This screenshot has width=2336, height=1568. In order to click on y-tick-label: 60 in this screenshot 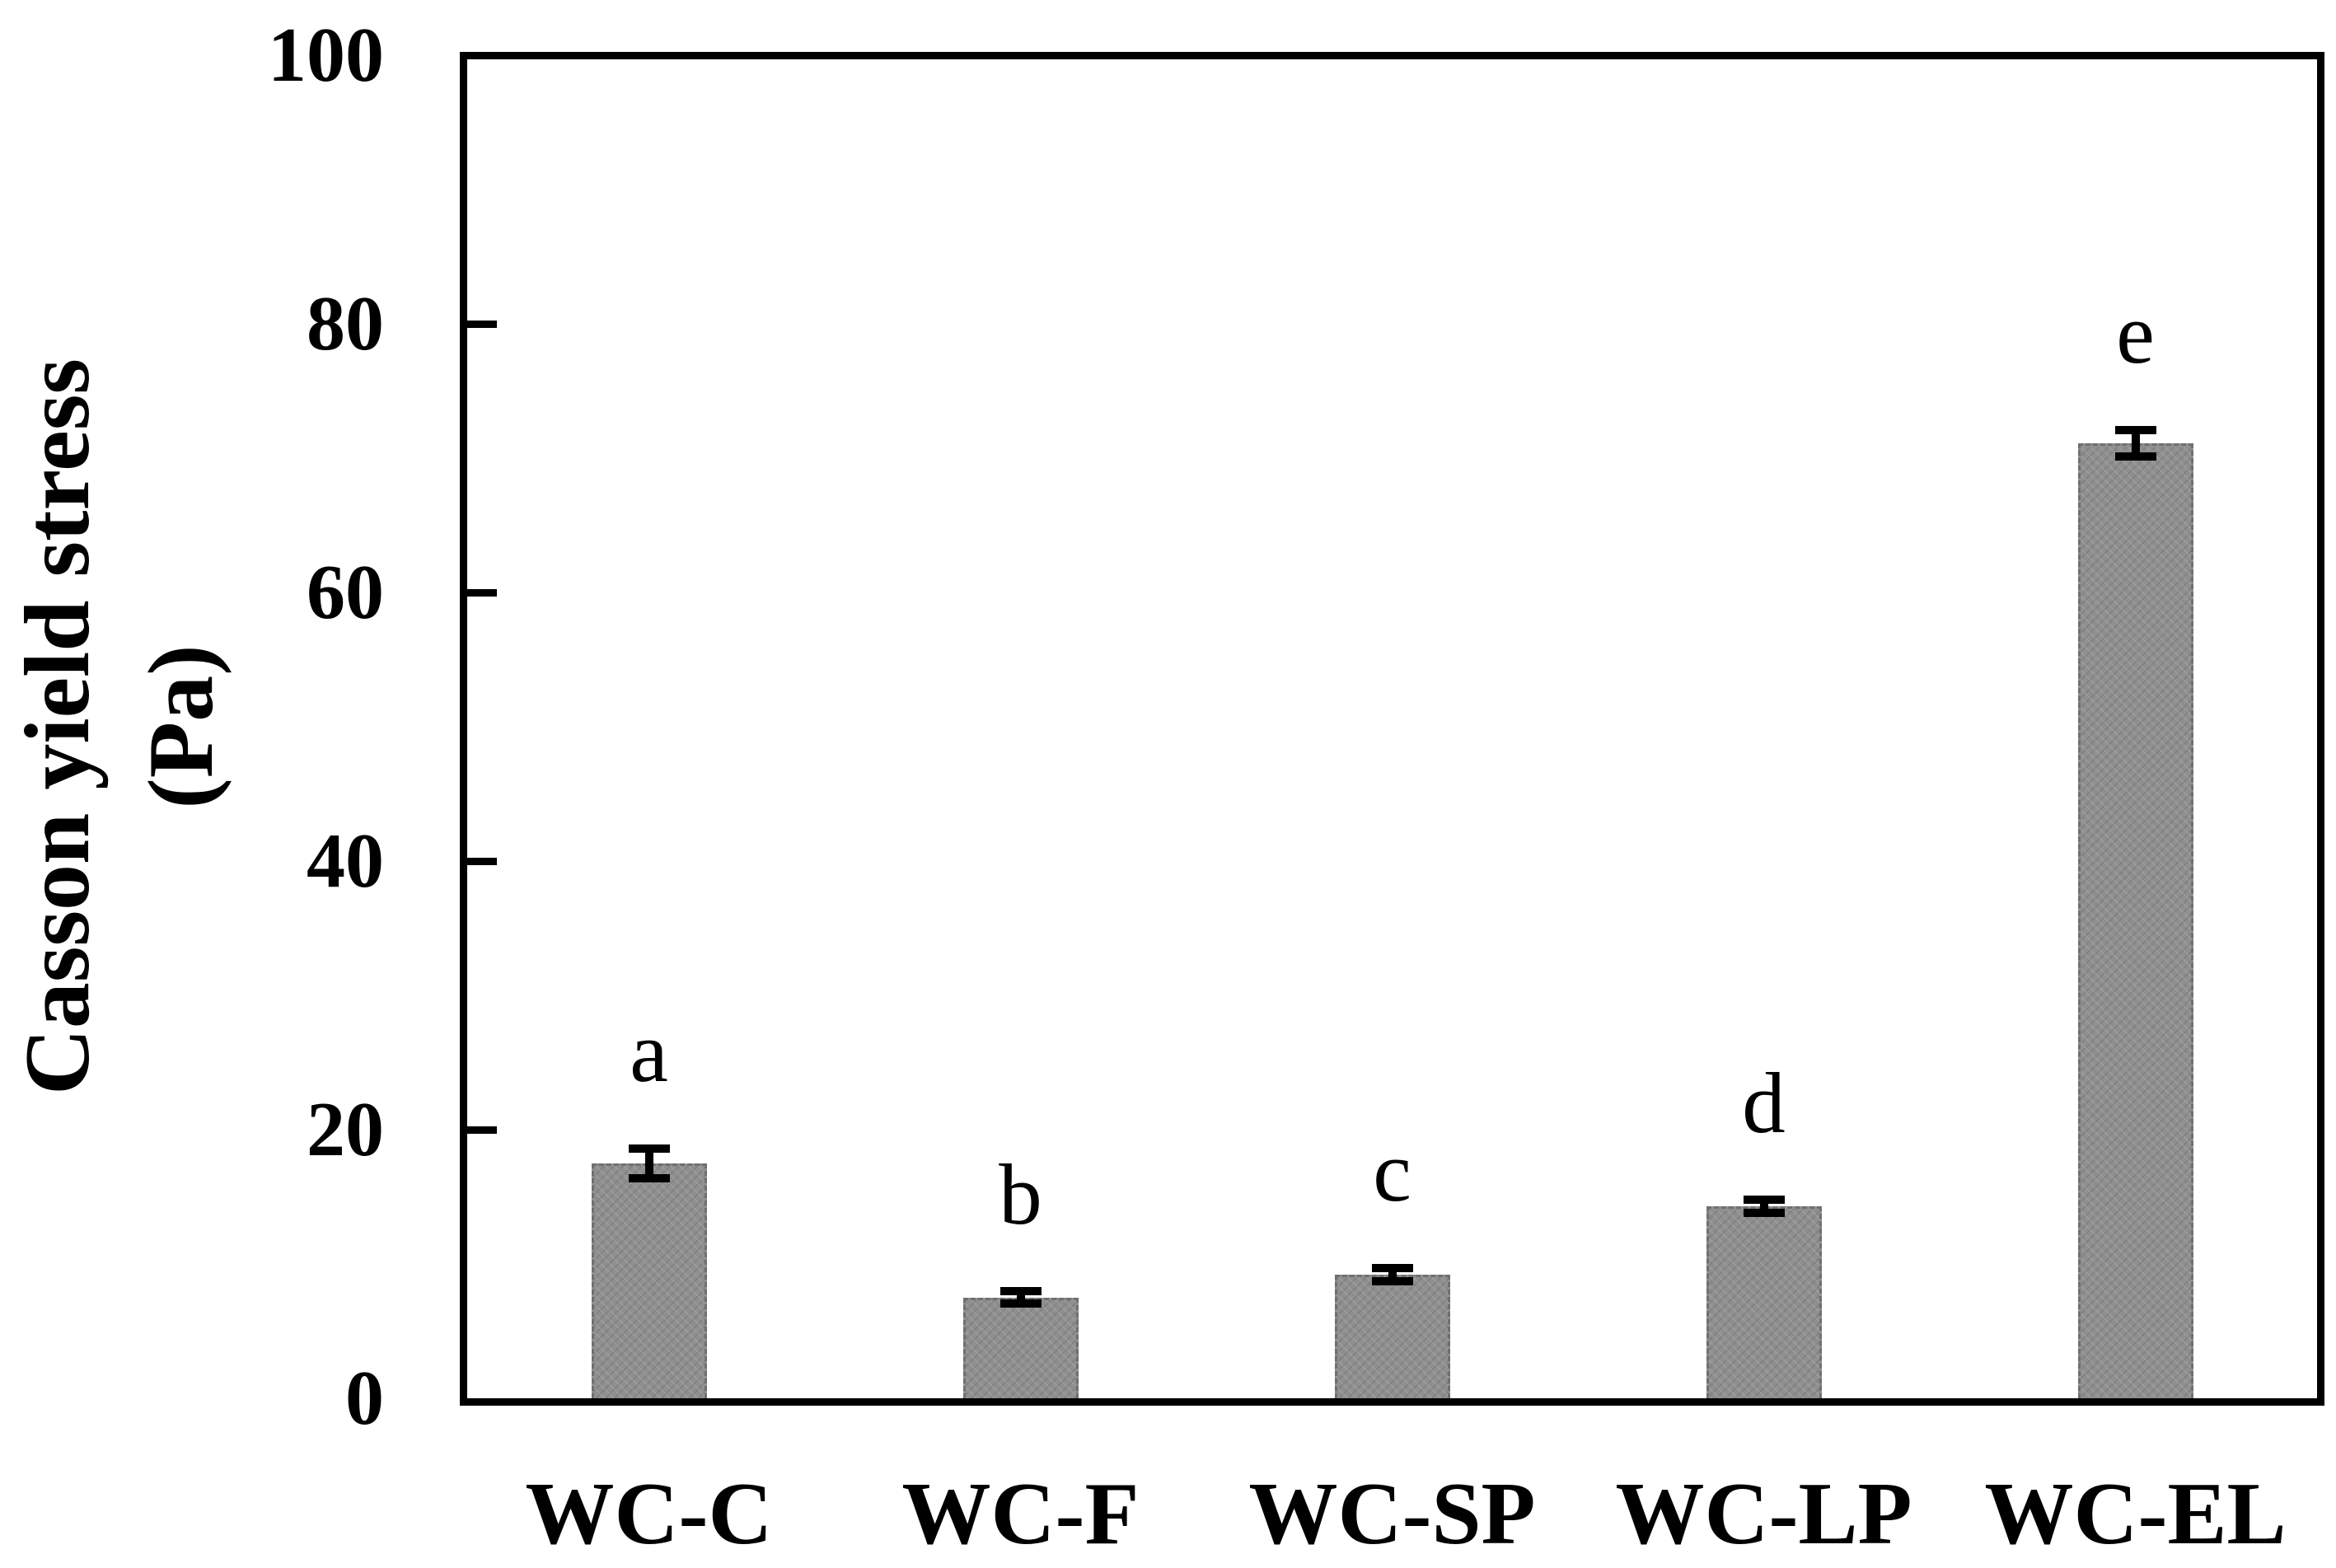, I will do `click(345, 592)`.